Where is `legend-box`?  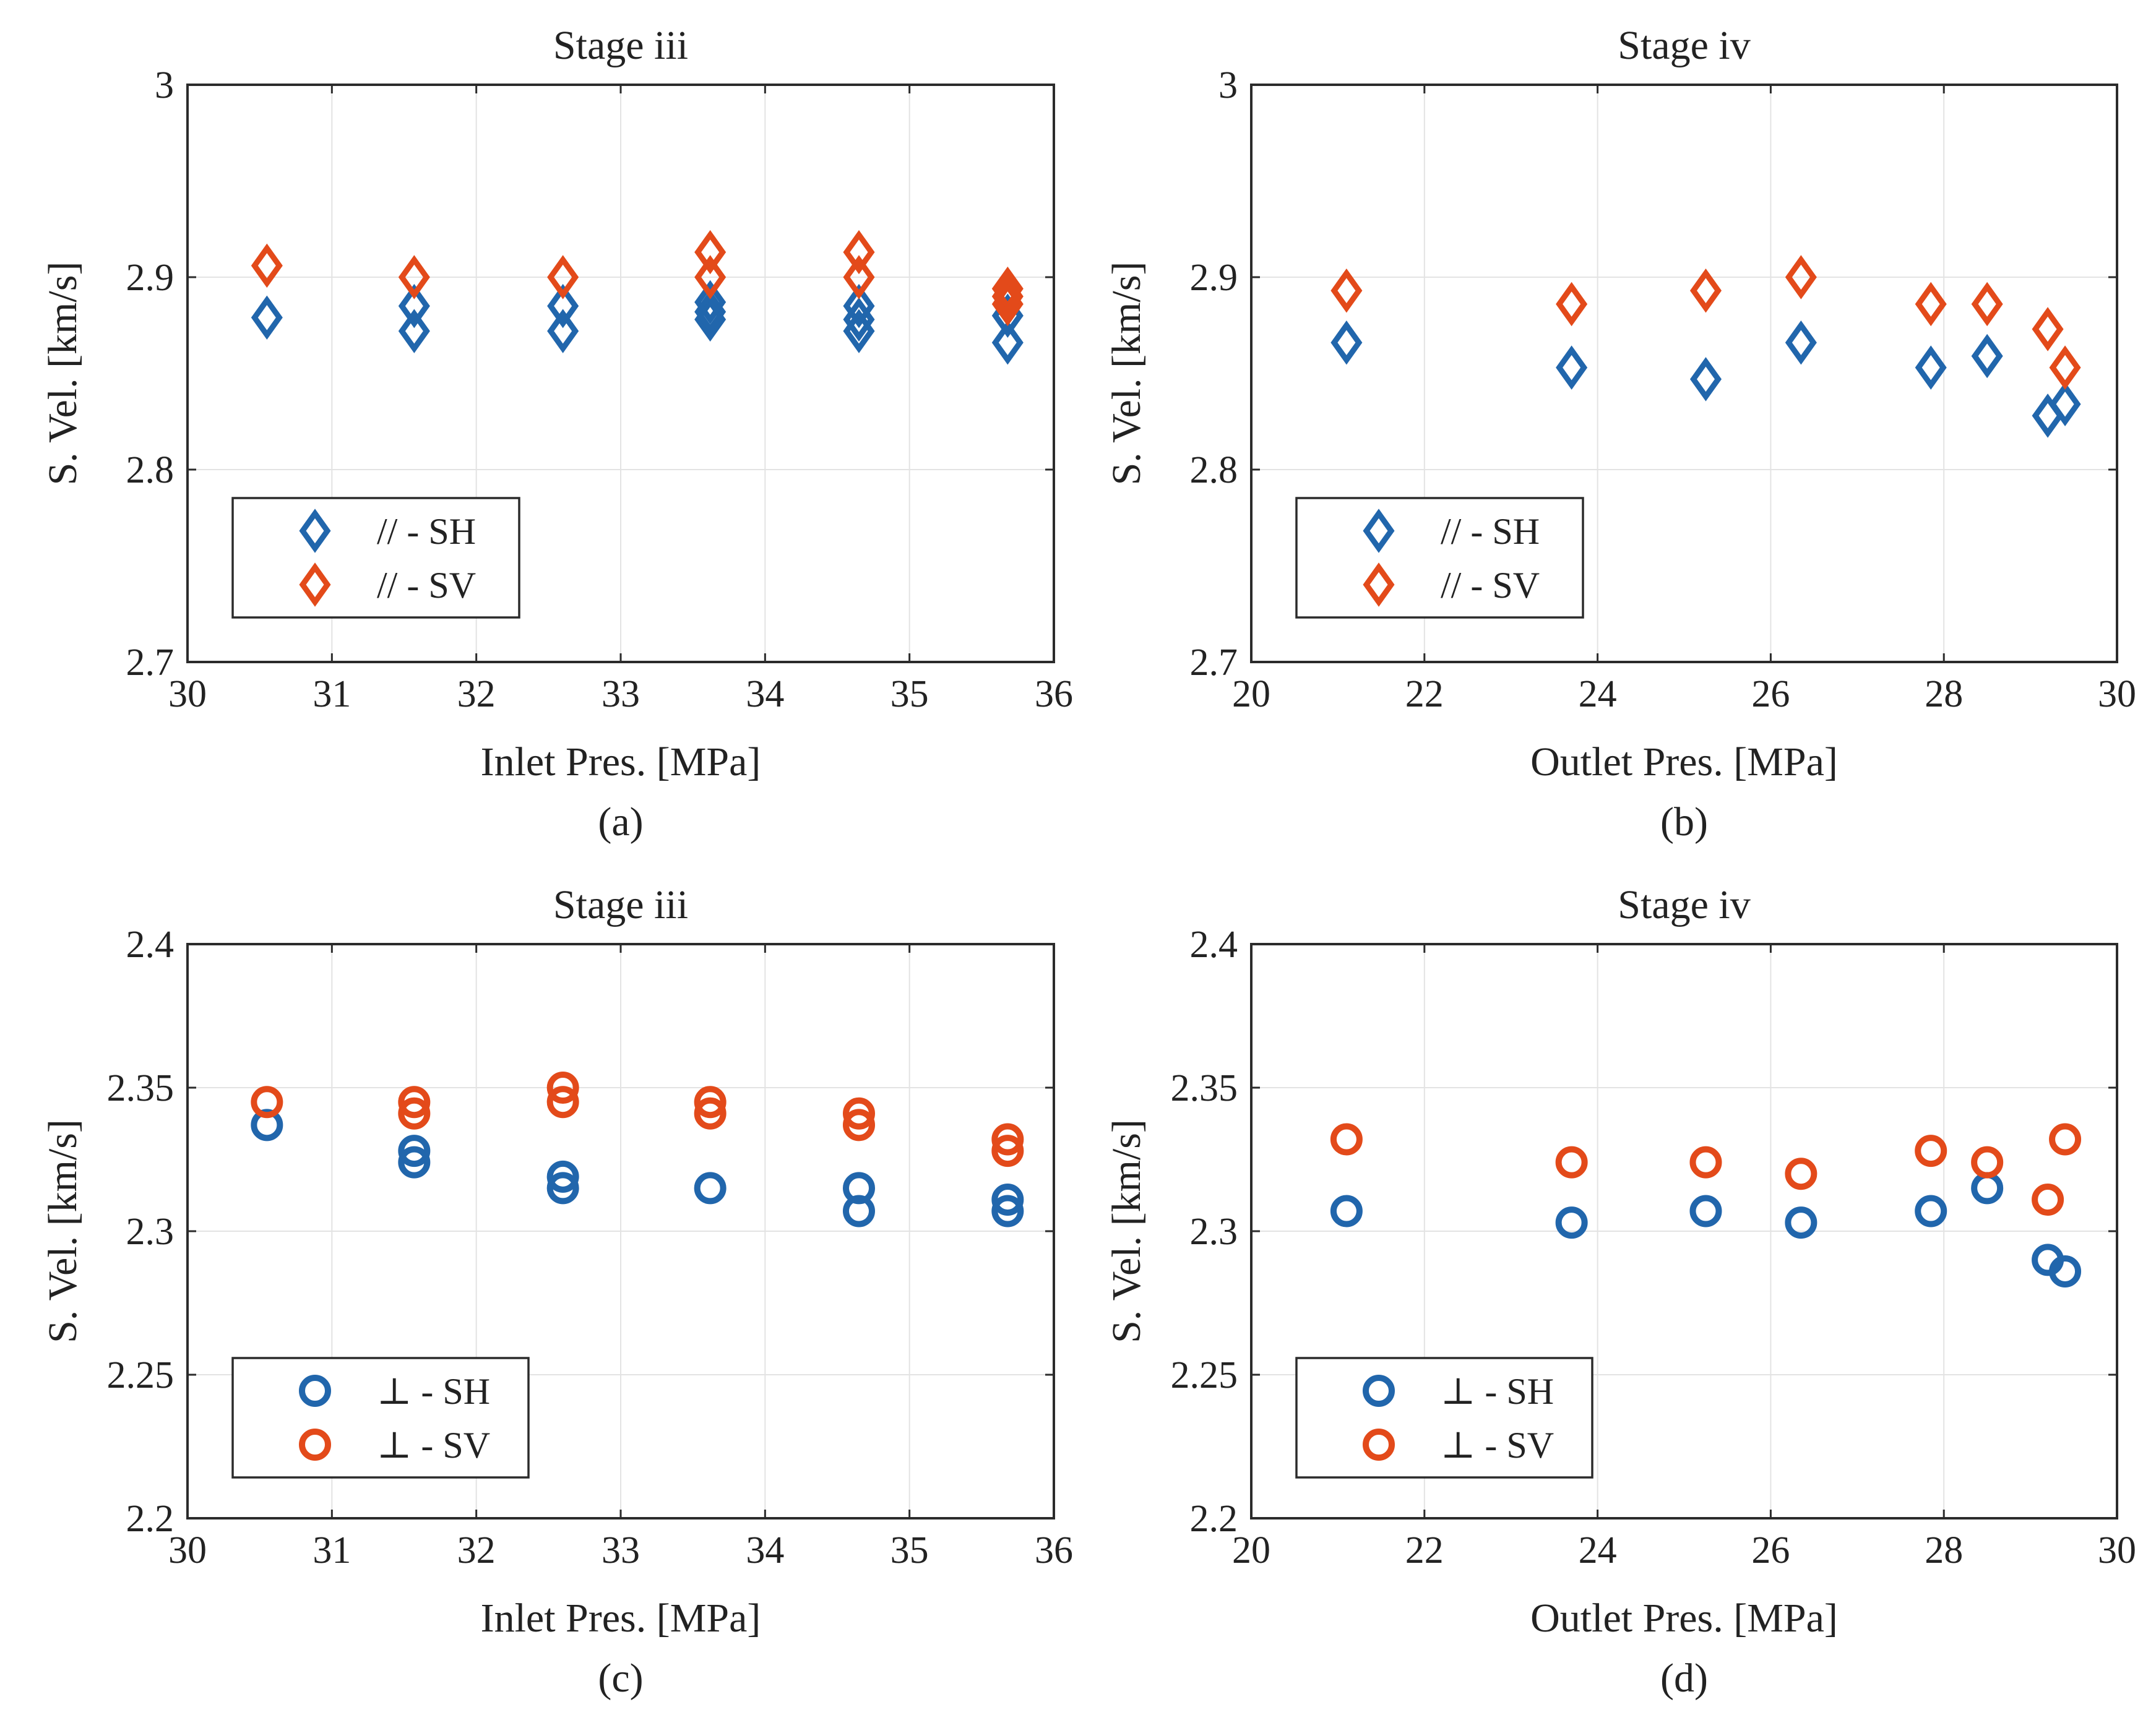
legend-box is located at coordinates (376, 558).